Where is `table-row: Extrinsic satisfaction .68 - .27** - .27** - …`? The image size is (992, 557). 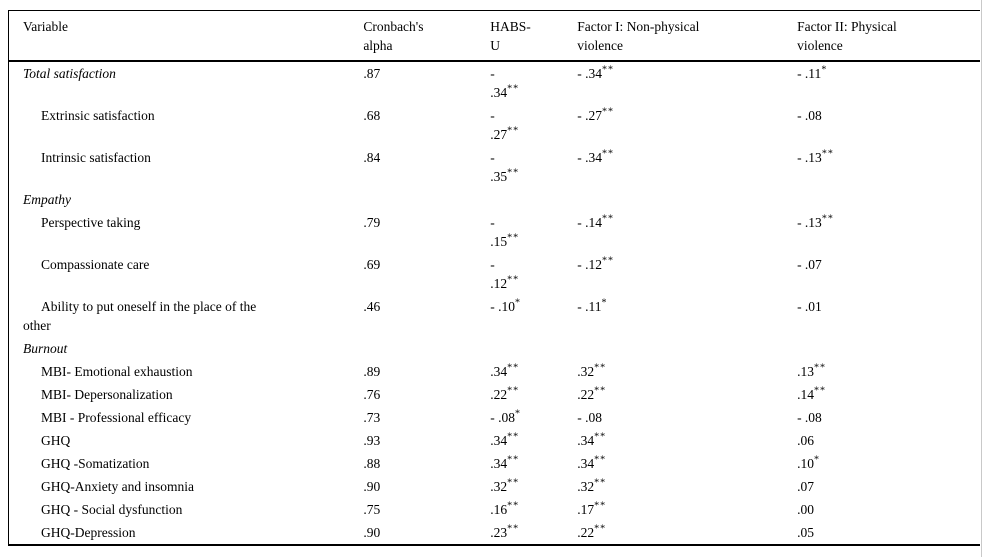 table-row: Extrinsic satisfaction .68 - .27** - .27** - … is located at coordinates (495, 125).